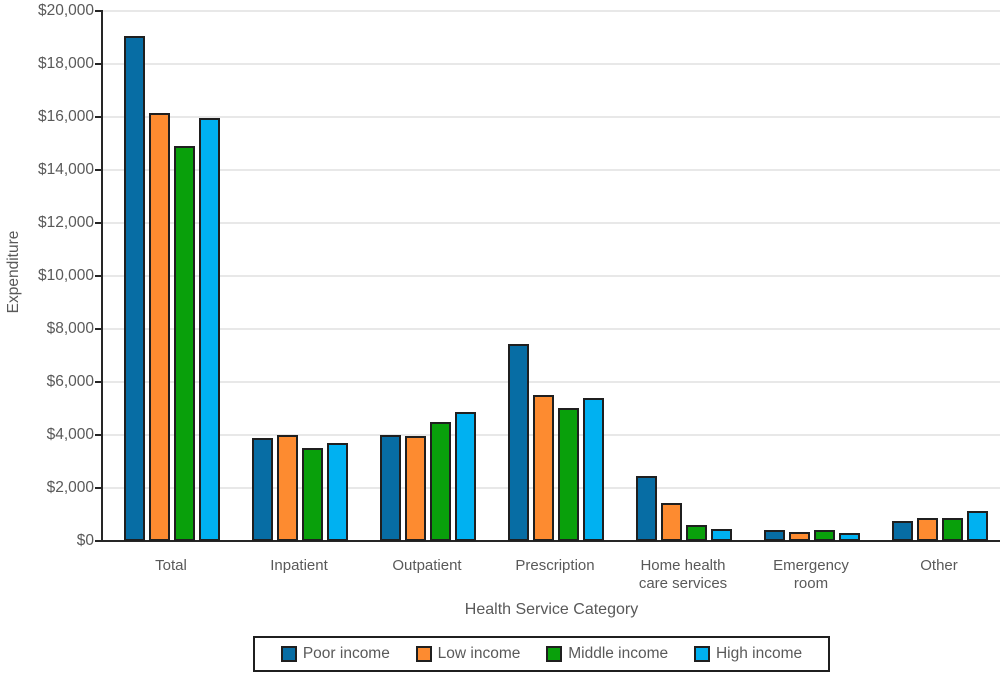 The image size is (1000, 677). I want to click on bar-home-health-care-services-low-income, so click(671, 522).